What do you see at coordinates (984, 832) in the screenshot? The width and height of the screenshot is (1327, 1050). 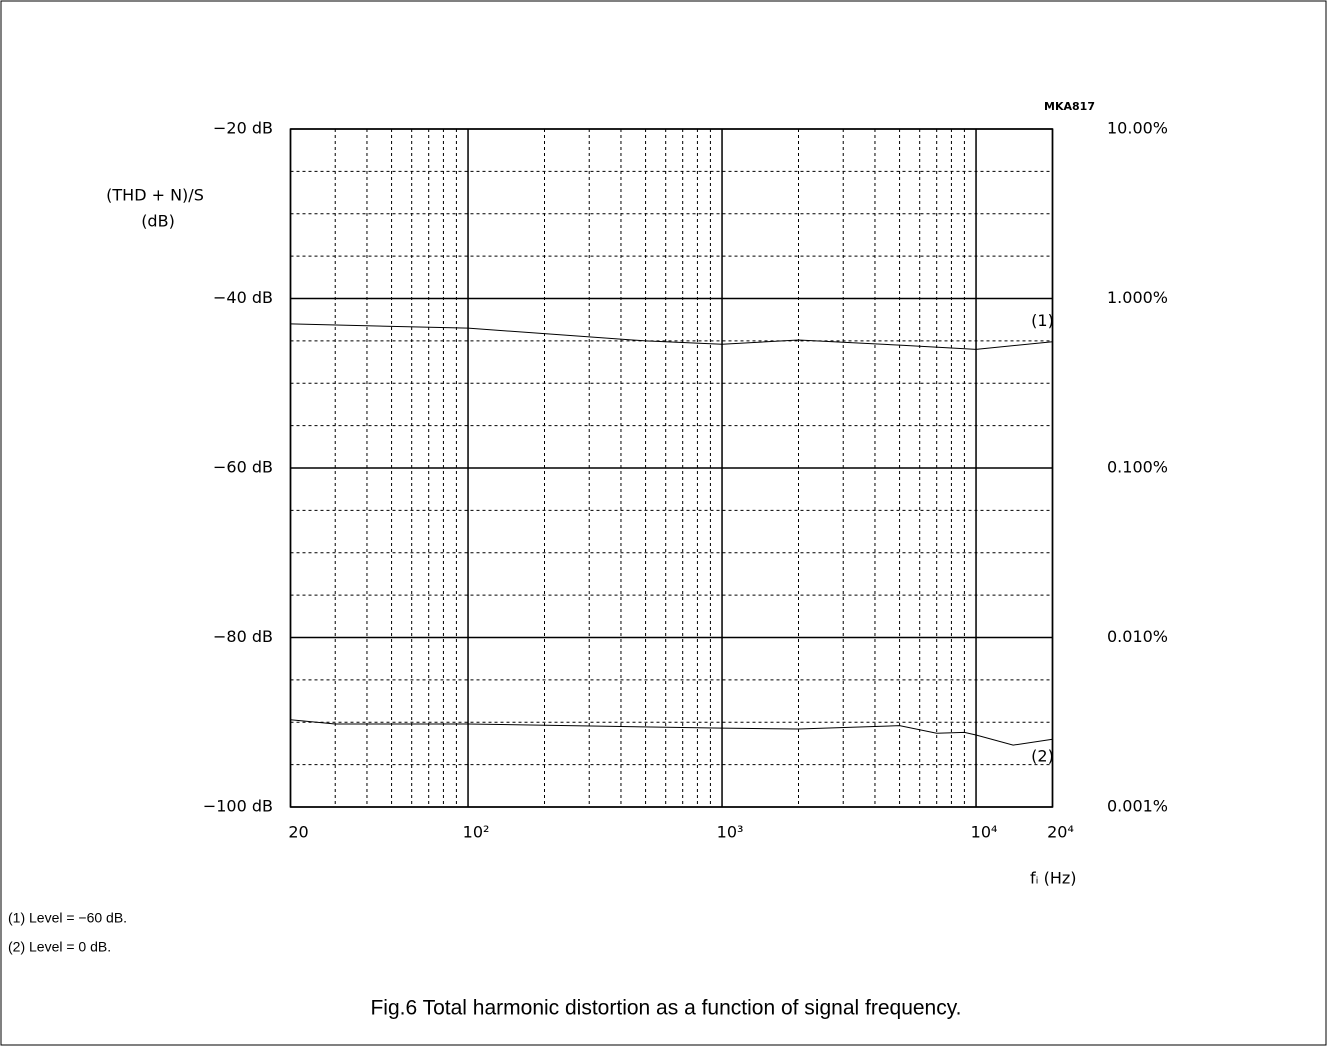 I see `x-tick-label: 10⁴` at bounding box center [984, 832].